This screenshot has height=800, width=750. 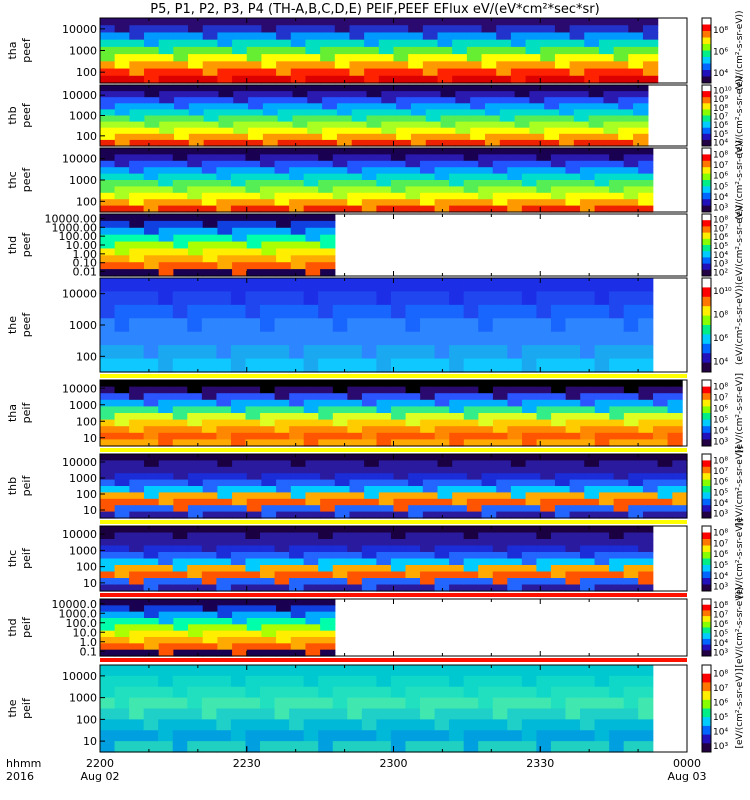 What do you see at coordinates (100, 776) in the screenshot?
I see `x-tick-date: Aug 02` at bounding box center [100, 776].